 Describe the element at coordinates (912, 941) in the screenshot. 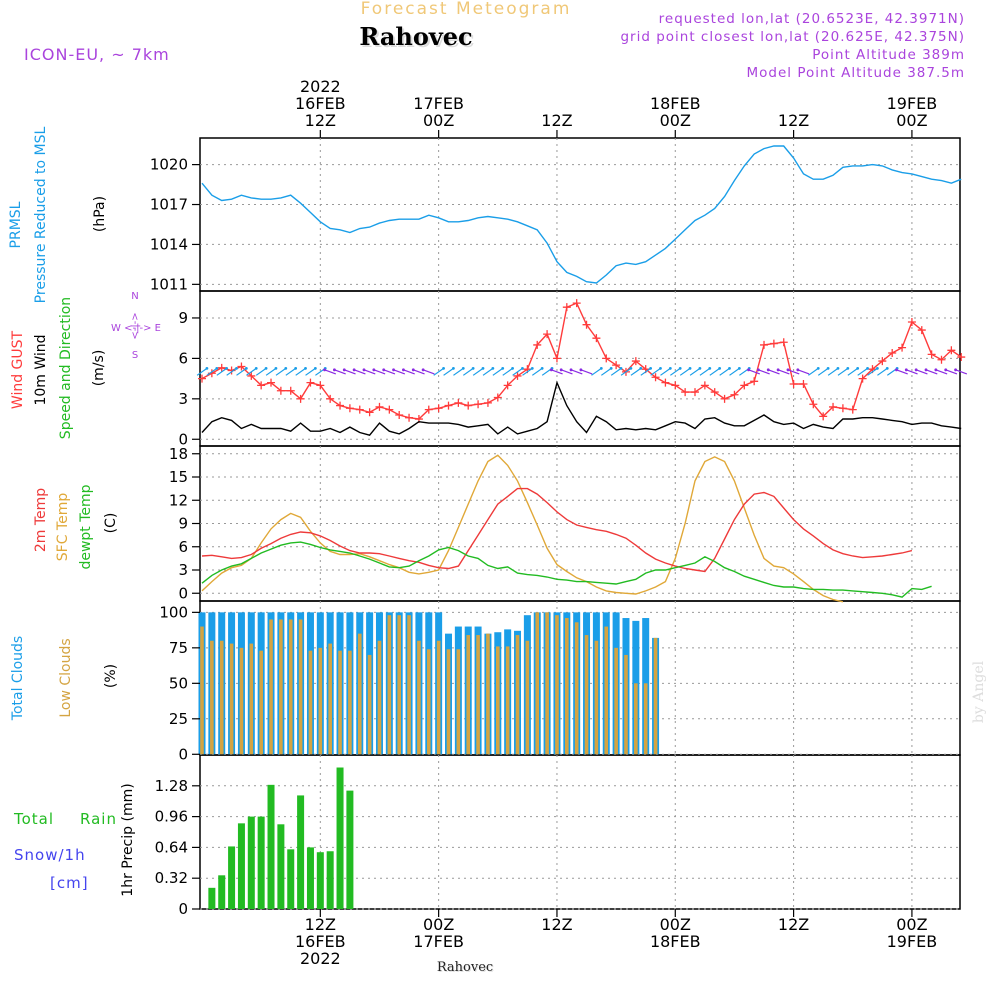

I see `bottom-date-label: 19FEB` at that location.